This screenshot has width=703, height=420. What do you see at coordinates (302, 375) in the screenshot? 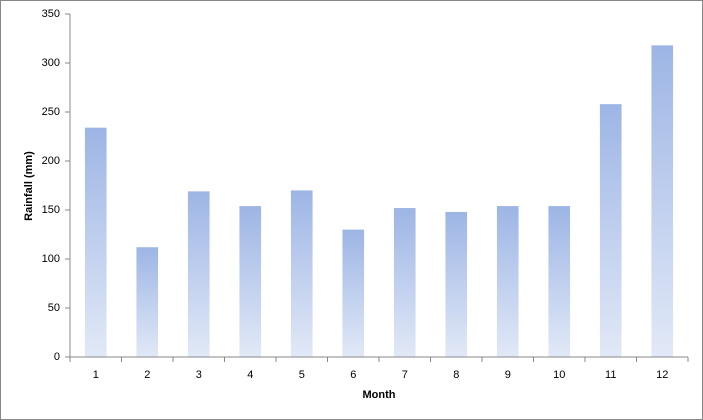
I see `x-tick-label: 5` at bounding box center [302, 375].